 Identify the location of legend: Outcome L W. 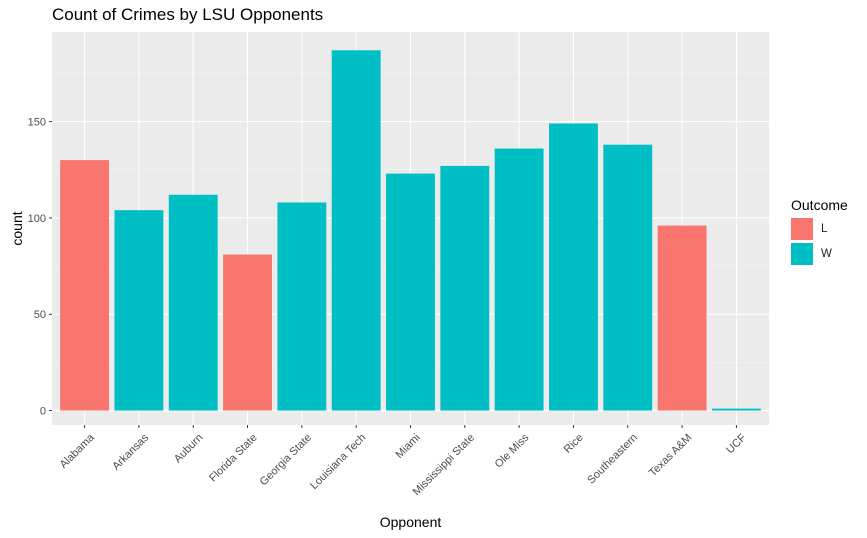
(819, 231).